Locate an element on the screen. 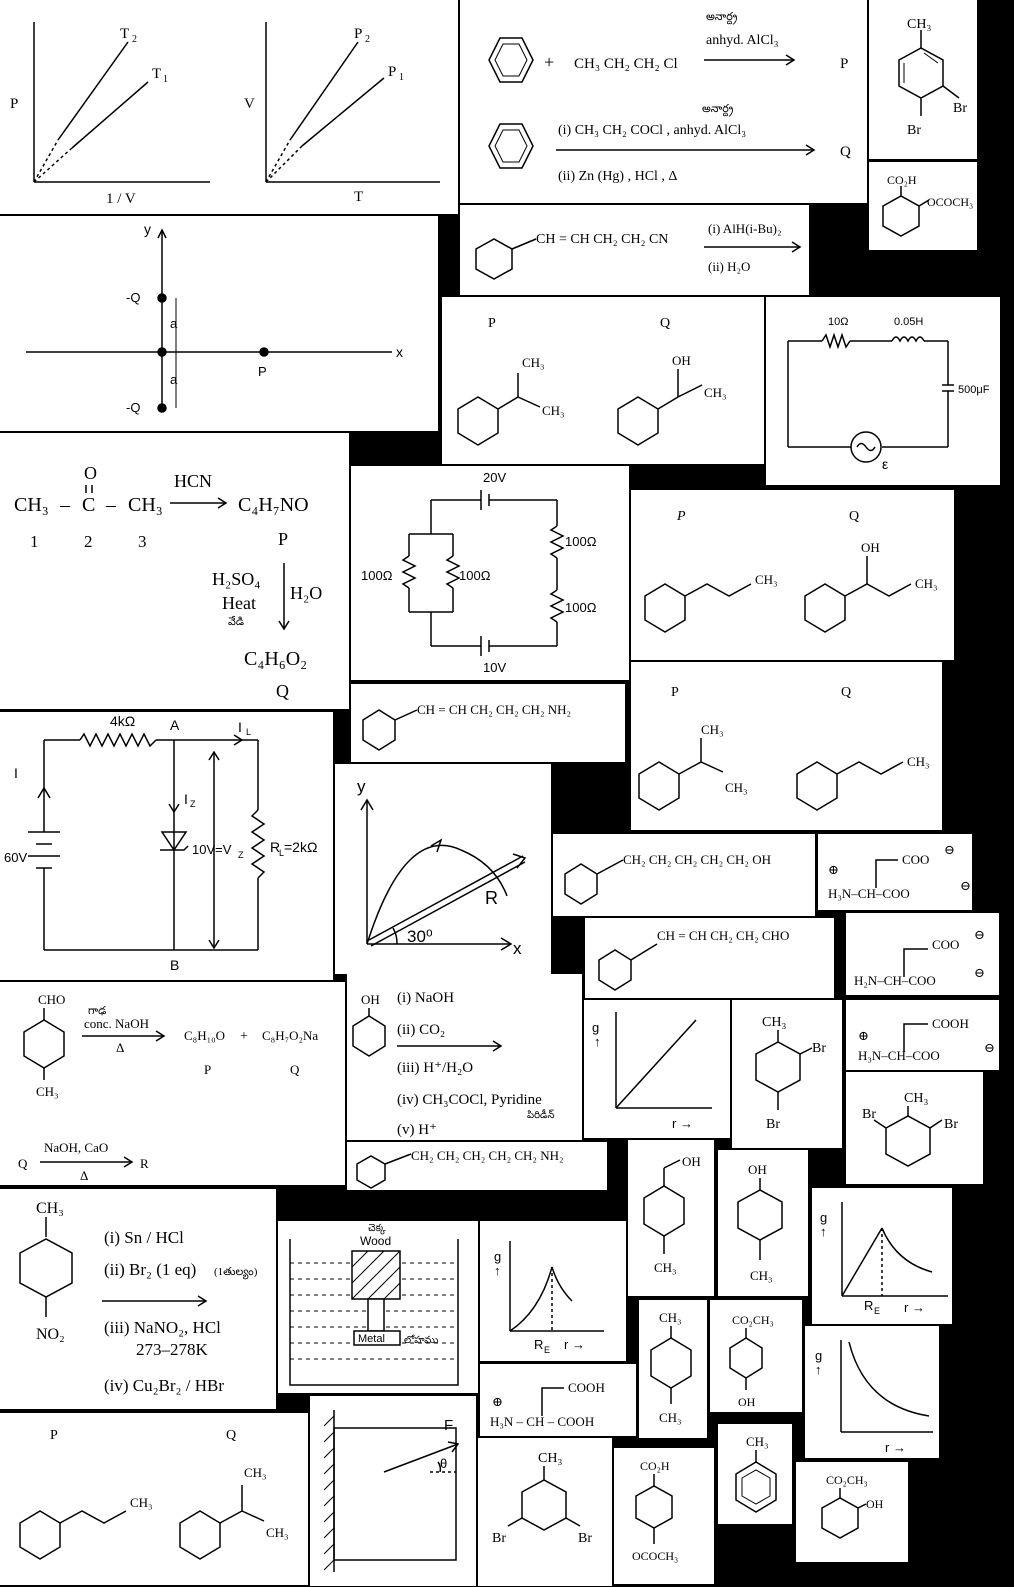 The width and height of the screenshot is (1014, 1587). dibromotoluene-3: CH₃ Br Br is located at coordinates (914, 1128).